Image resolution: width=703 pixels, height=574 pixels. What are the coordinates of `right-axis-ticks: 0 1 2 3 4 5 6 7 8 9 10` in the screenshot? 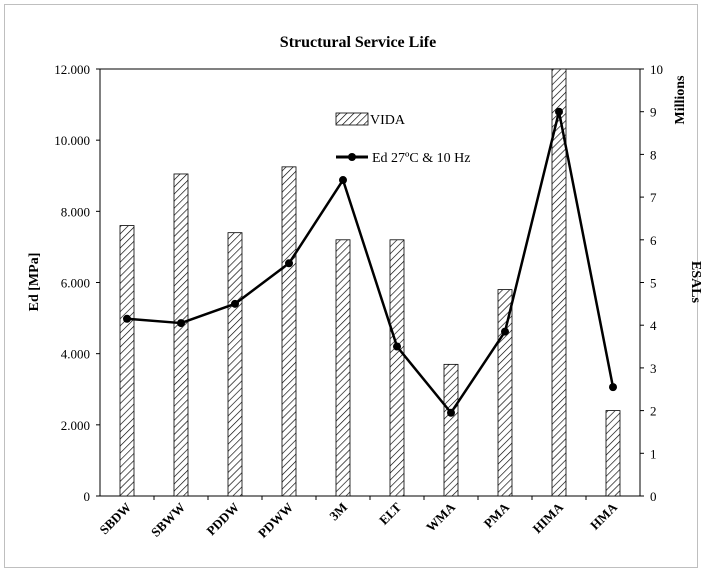 It's located at (651, 283).